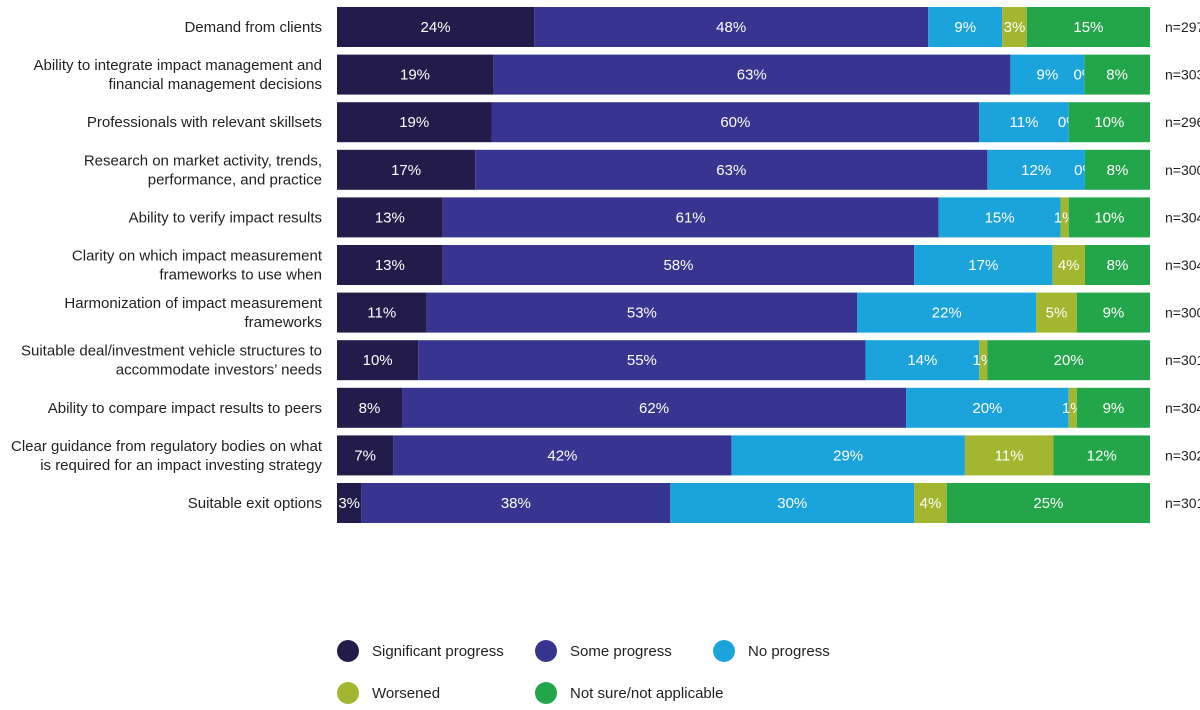 The height and width of the screenshot is (710, 1200). Describe the element at coordinates (388, 693) in the screenshot. I see `legend-item: Worsened` at that location.